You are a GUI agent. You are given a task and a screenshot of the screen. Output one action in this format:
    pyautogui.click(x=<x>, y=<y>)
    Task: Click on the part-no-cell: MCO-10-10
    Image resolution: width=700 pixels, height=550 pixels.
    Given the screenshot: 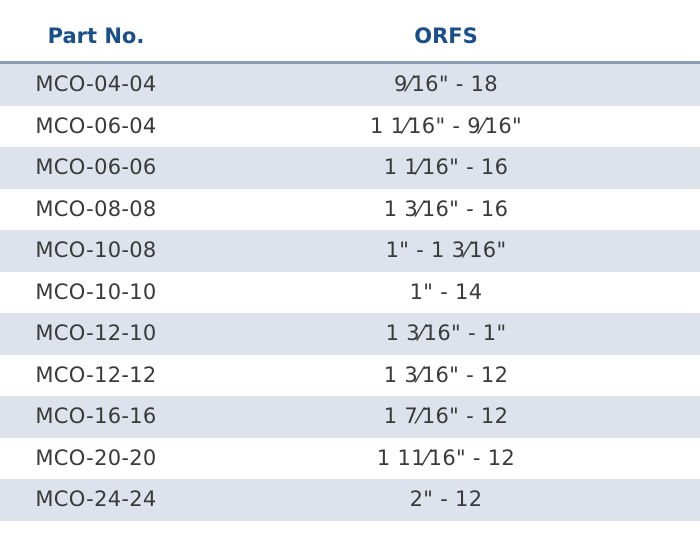 What is the action you would take?
    pyautogui.click(x=96, y=291)
    